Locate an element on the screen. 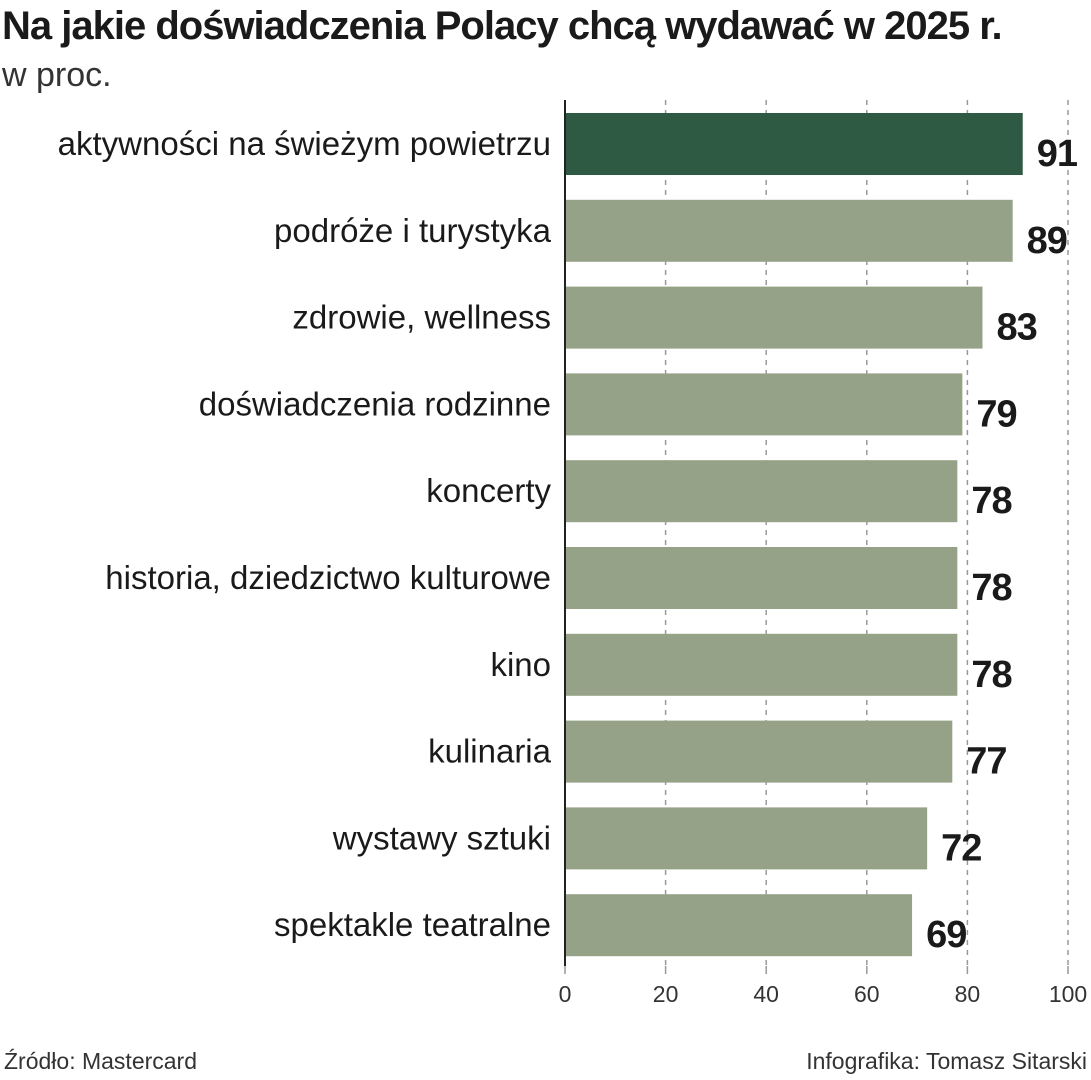 This screenshot has height=1080, width=1091. value-label-0: 91 is located at coordinates (1057, 154).